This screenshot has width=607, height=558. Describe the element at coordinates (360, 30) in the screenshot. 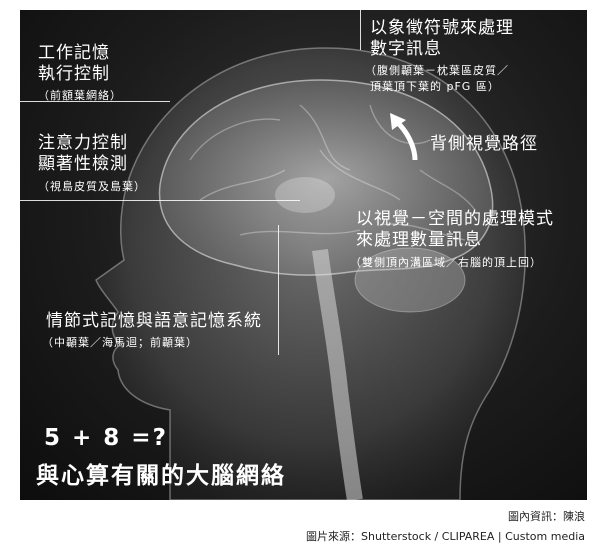

I see `symbol-rule` at that location.